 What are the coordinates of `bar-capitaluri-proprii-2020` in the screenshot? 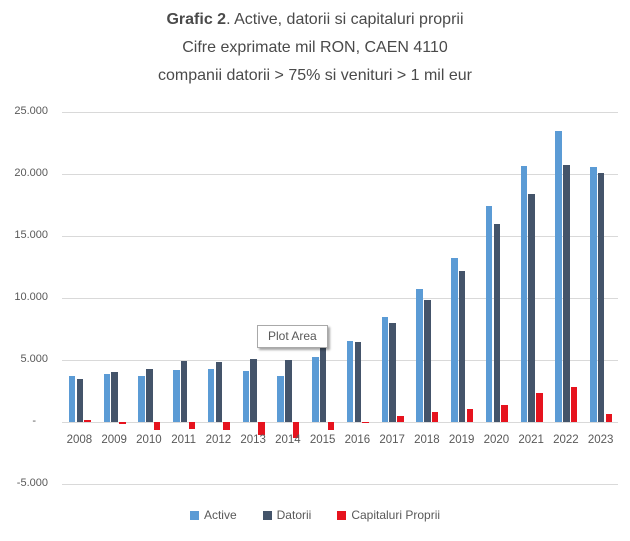 It's located at (504, 413).